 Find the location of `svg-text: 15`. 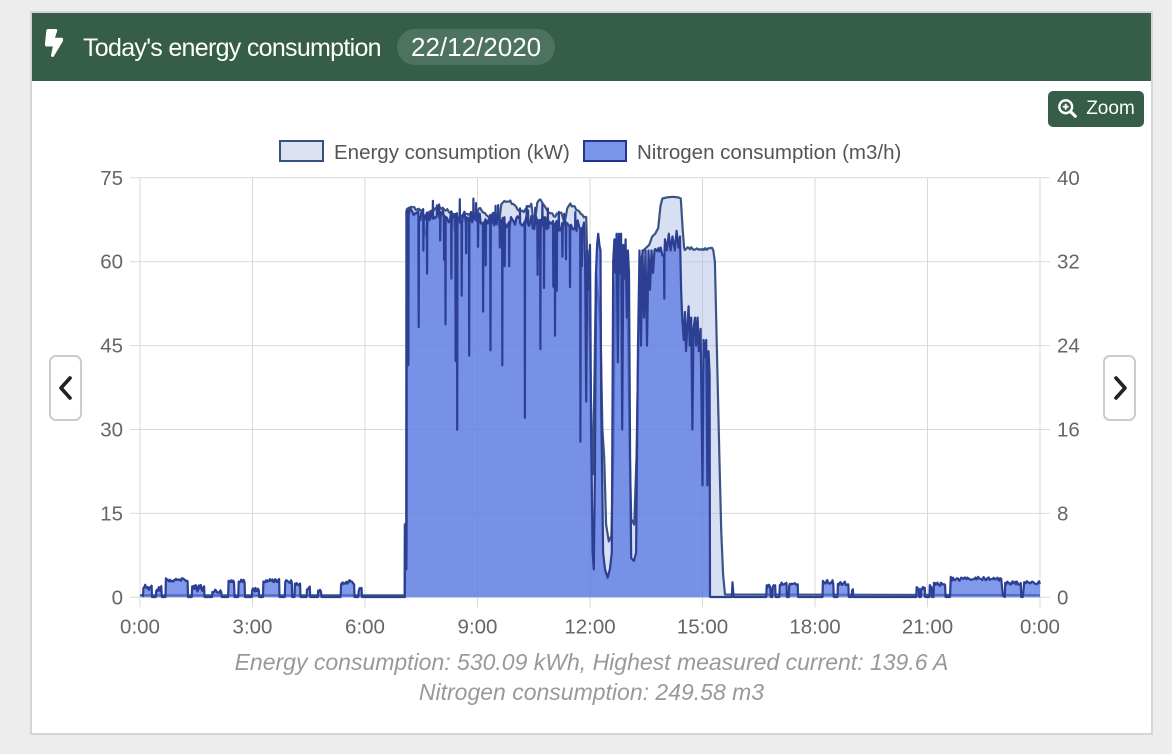

svg-text: 15 is located at coordinates (111, 513).